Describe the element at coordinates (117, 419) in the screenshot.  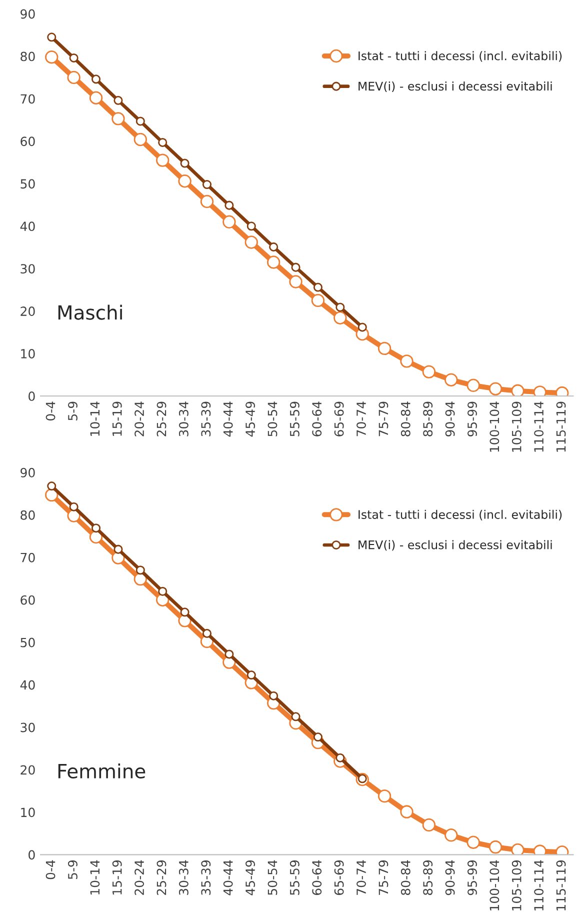
I see `x-tick-label: 15-19` at that location.